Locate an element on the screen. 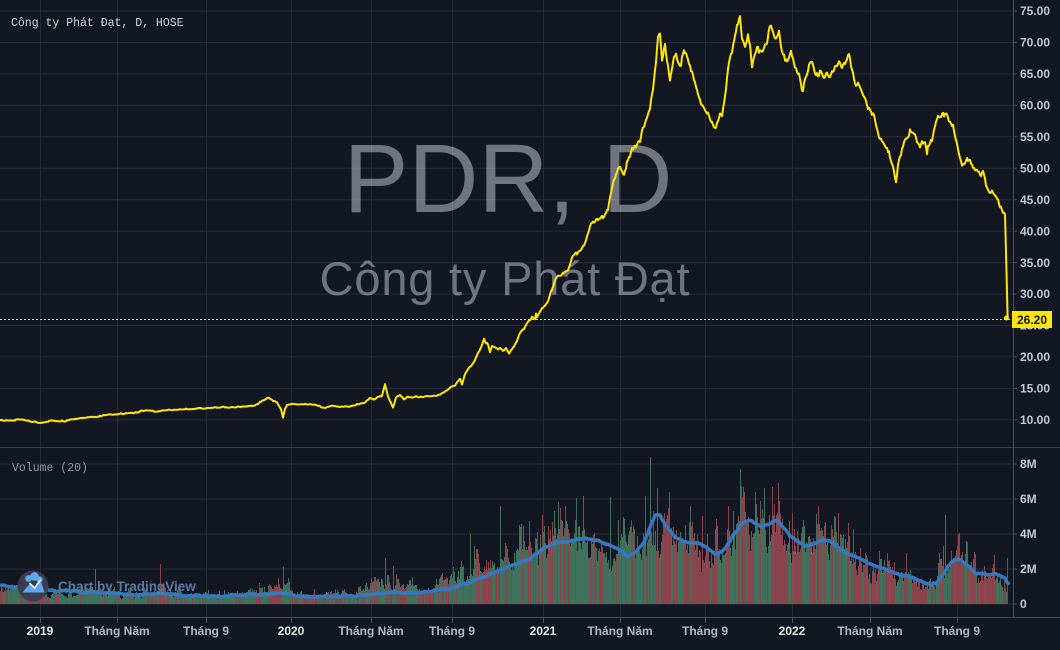 Image resolution: width=1060 pixels, height=650 pixels. svg-text: 2M is located at coordinates (1028, 569).